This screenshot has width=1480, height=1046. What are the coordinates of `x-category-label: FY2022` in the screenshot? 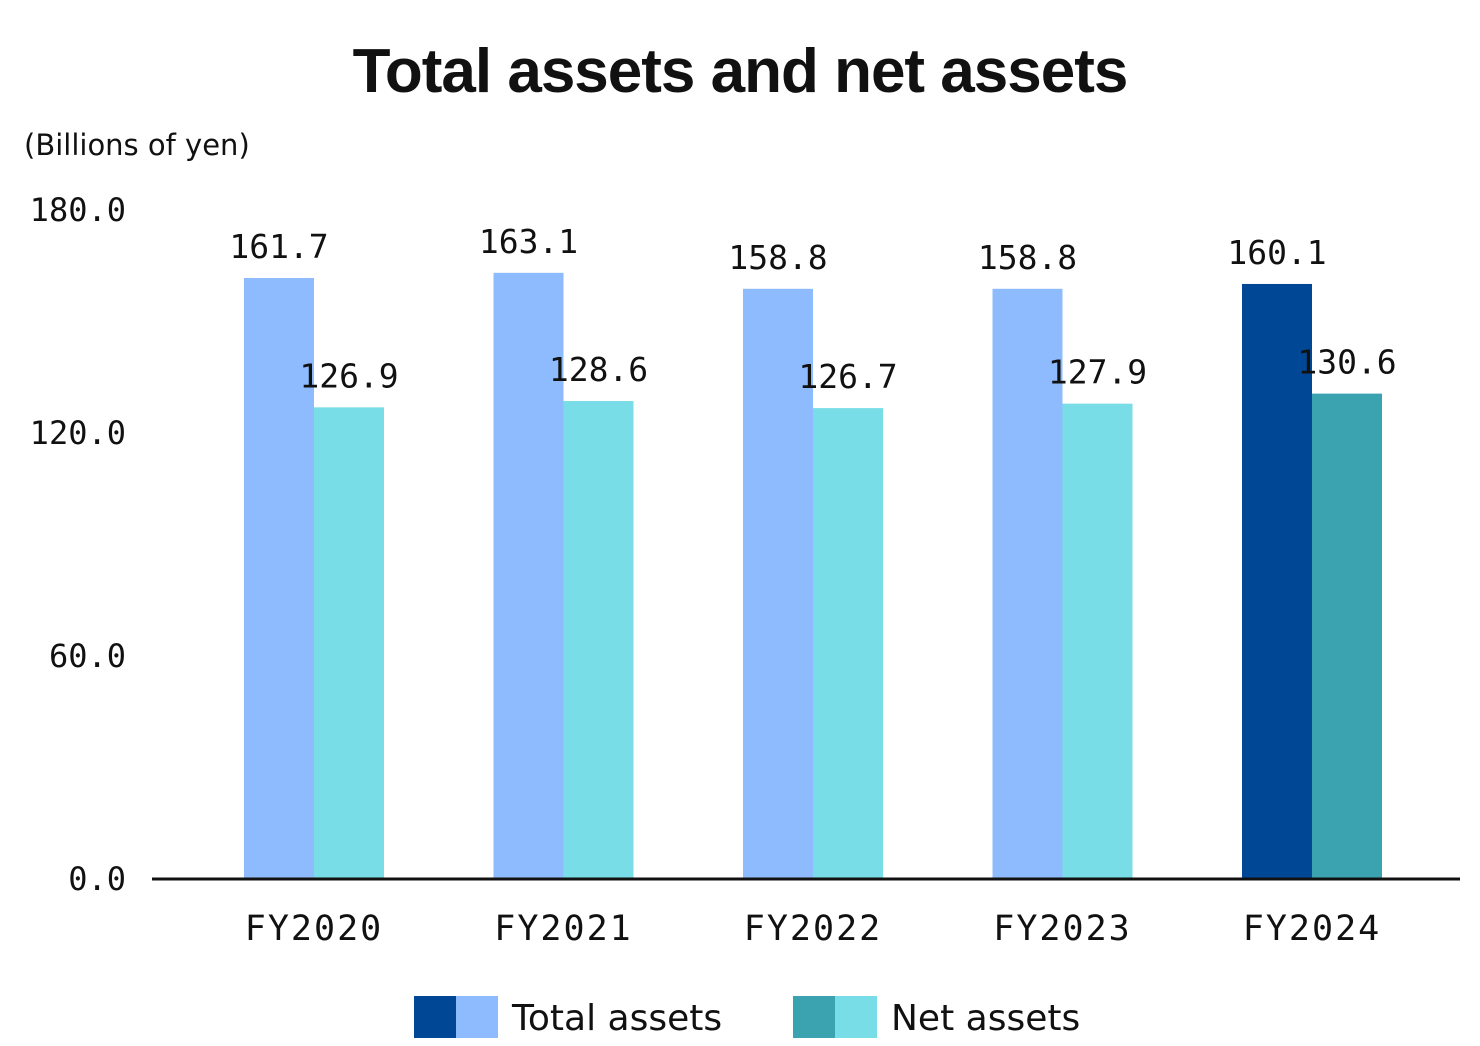 It's located at (813, 929).